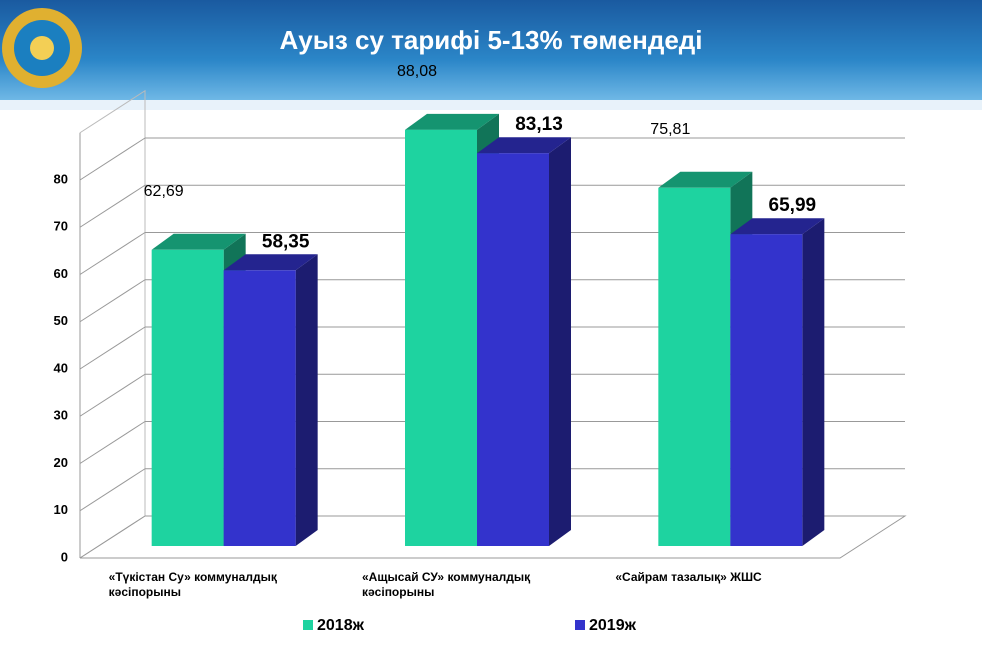 This screenshot has height=653, width=982. I want to click on y-tick-label: 50, so click(61, 320).